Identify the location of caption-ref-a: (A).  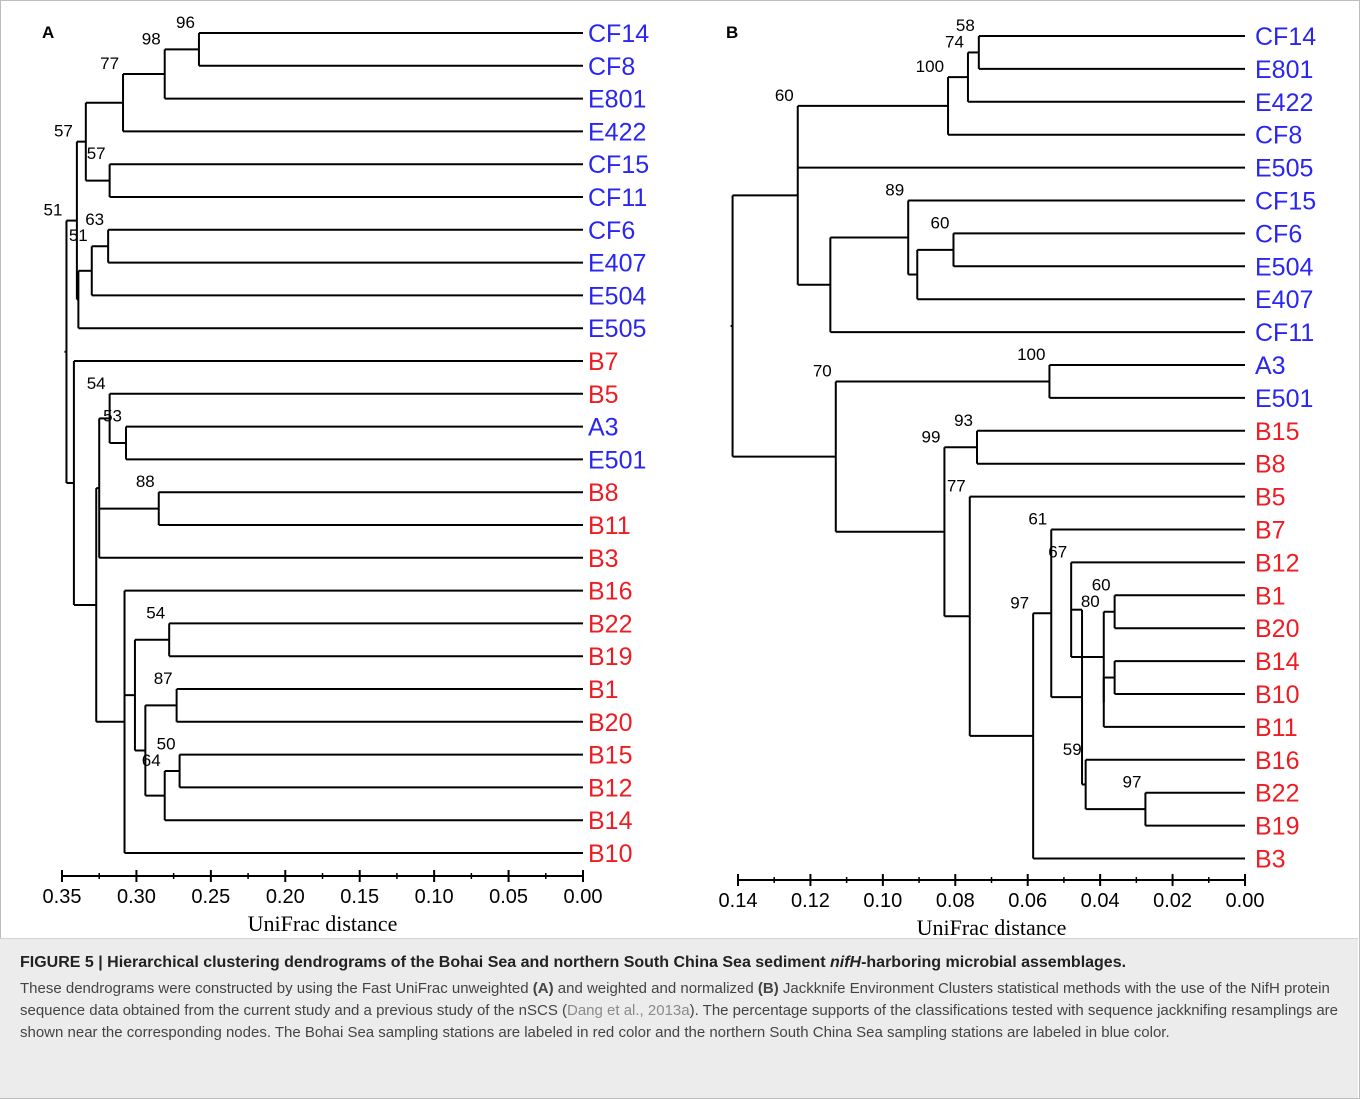
(543, 988).